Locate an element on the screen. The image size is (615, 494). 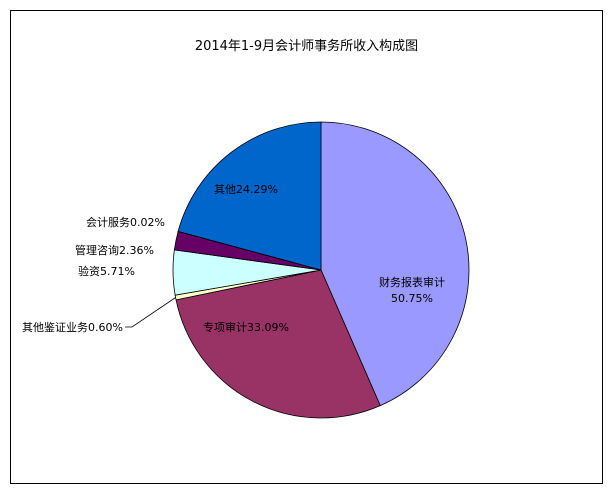
slice-label-5: 会计服务0.02% is located at coordinates (125, 222).